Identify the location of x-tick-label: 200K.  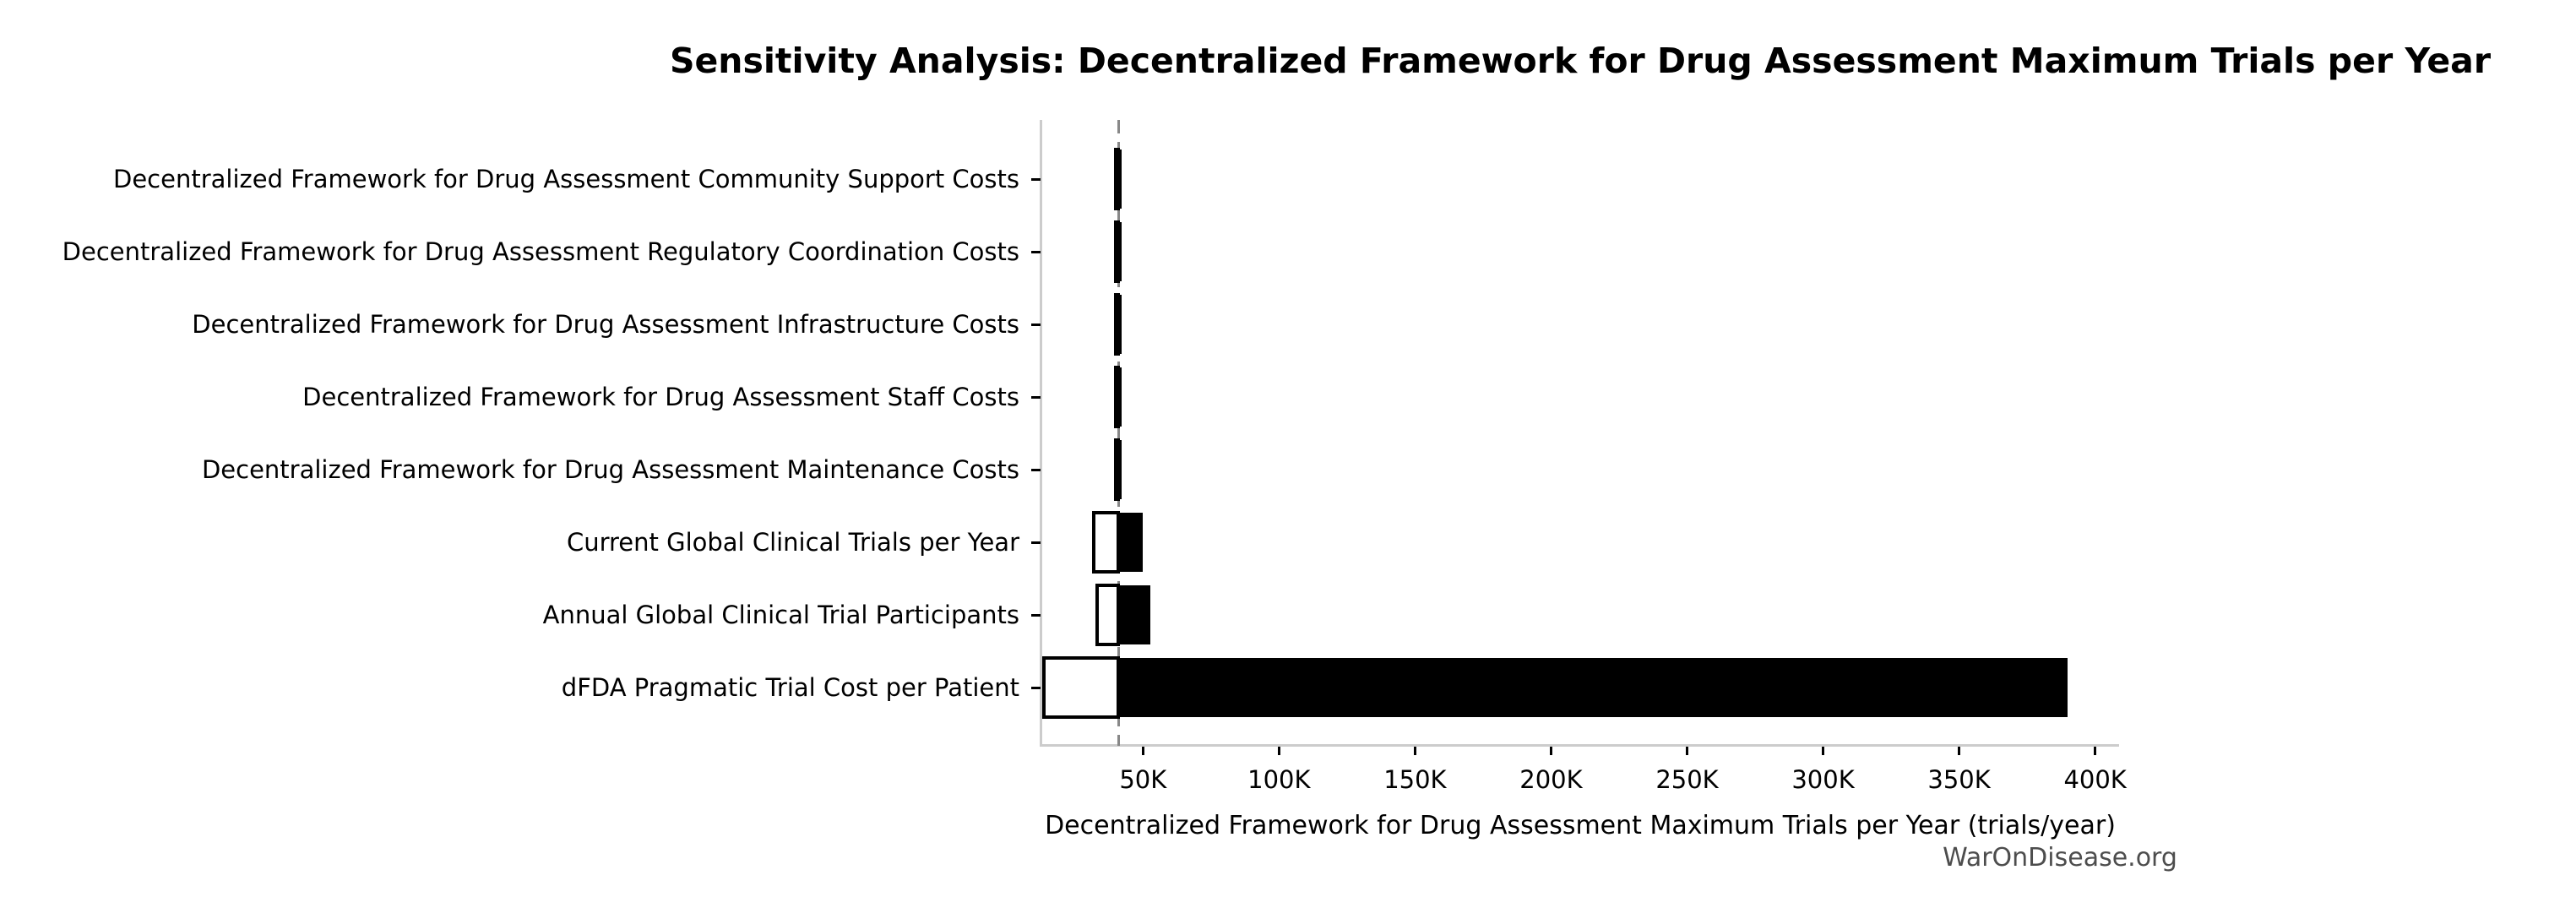
(1551, 779).